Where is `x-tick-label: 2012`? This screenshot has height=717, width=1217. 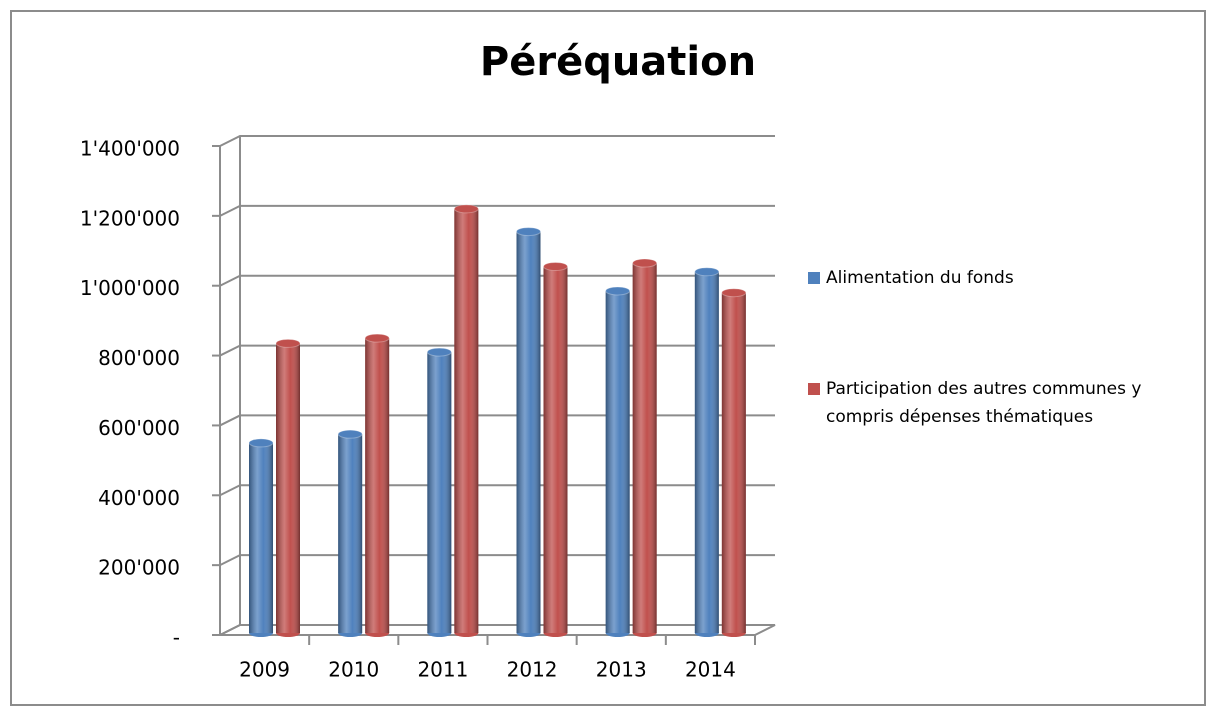
x-tick-label: 2012 is located at coordinates (532, 670).